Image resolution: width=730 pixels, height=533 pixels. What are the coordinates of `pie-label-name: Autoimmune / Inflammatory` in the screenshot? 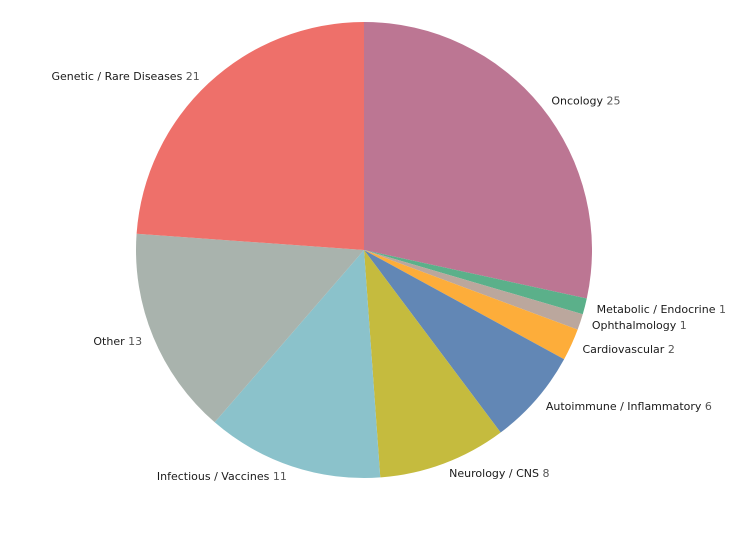 It's located at (624, 406).